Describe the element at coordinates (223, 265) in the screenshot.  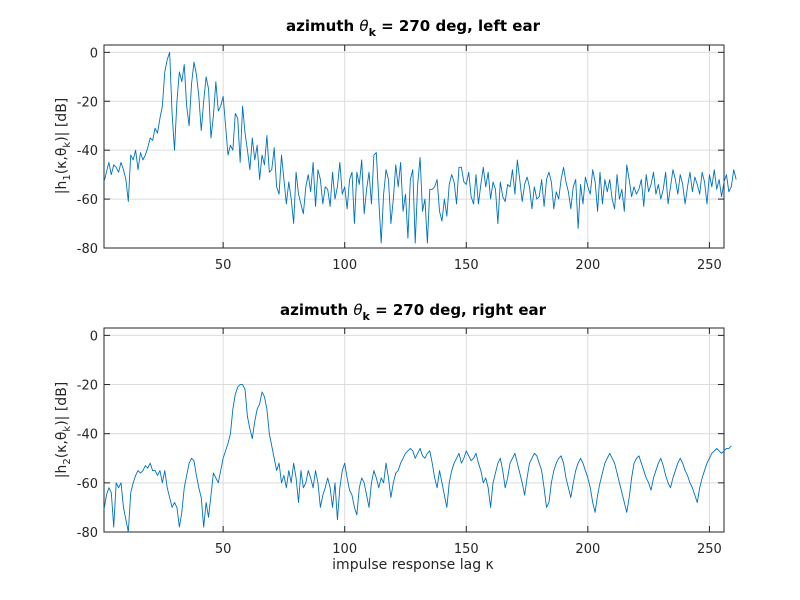
I see `left-ear-xtick-label: 50` at that location.